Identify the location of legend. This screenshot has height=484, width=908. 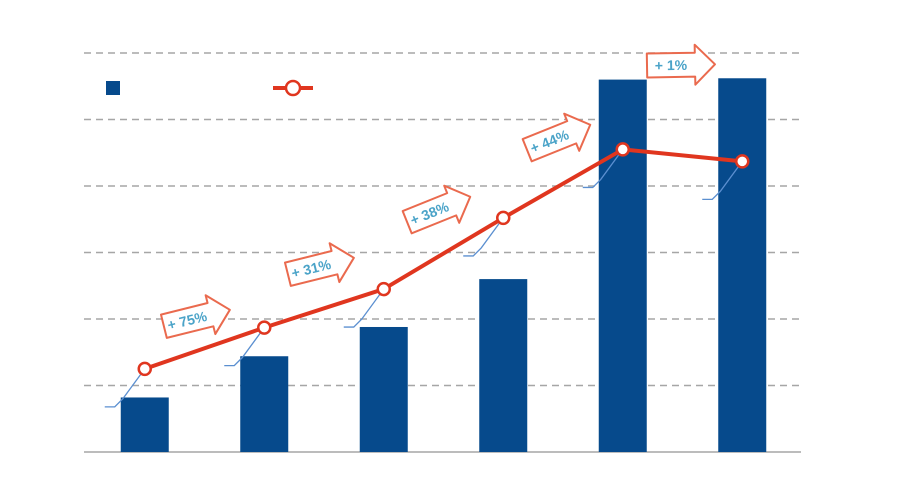
(209, 88).